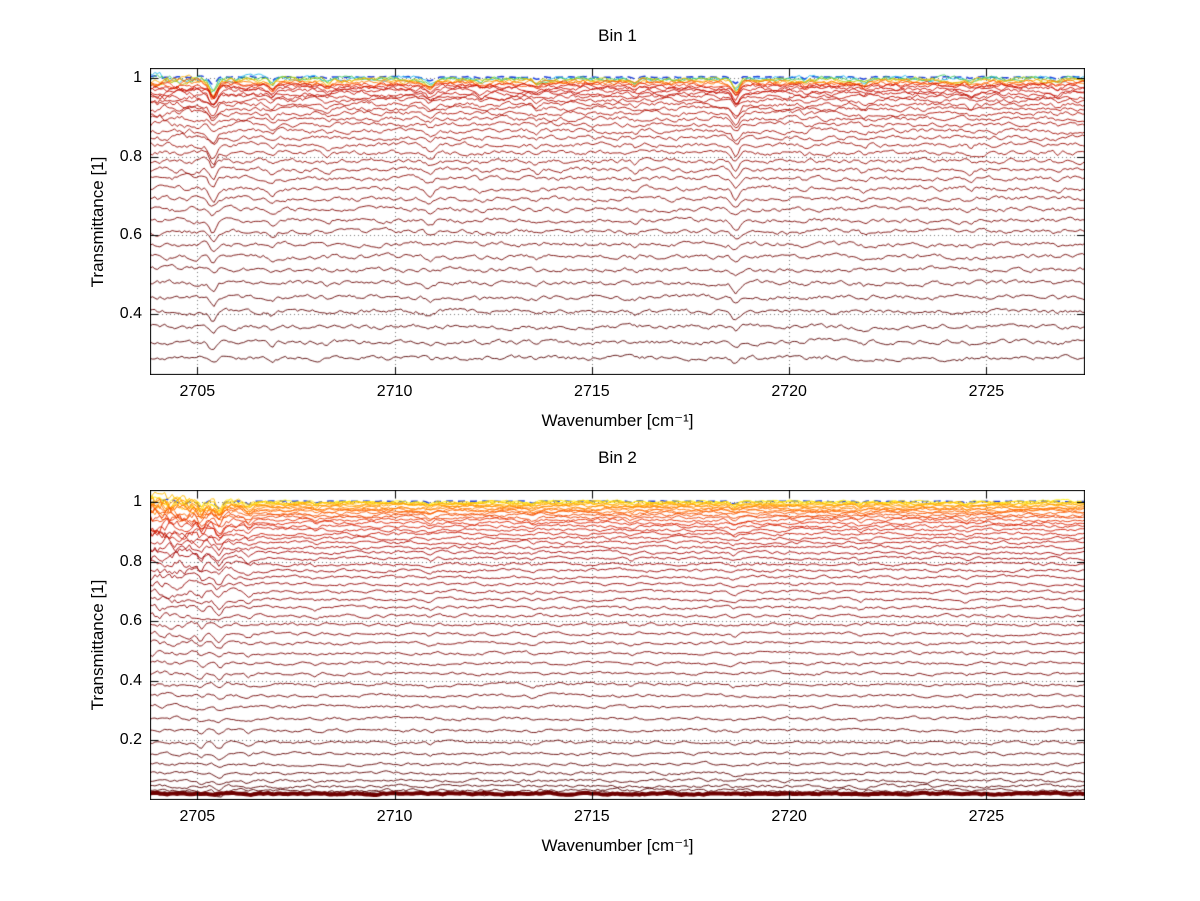  I want to click on y-tick-label: 0.2, so click(130, 740).